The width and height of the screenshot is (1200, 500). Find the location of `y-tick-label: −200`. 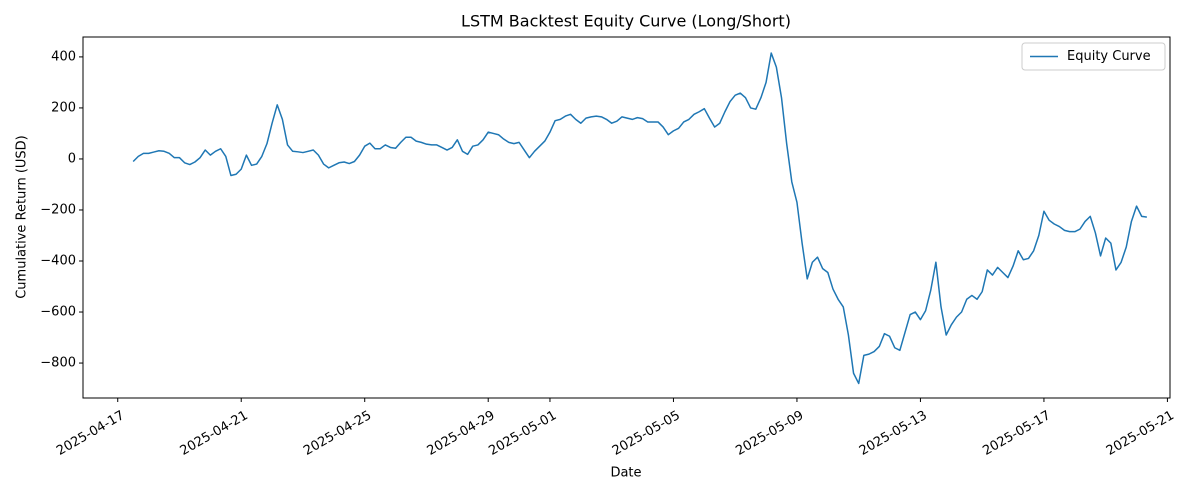

y-tick-label: −200 is located at coordinates (58, 209).